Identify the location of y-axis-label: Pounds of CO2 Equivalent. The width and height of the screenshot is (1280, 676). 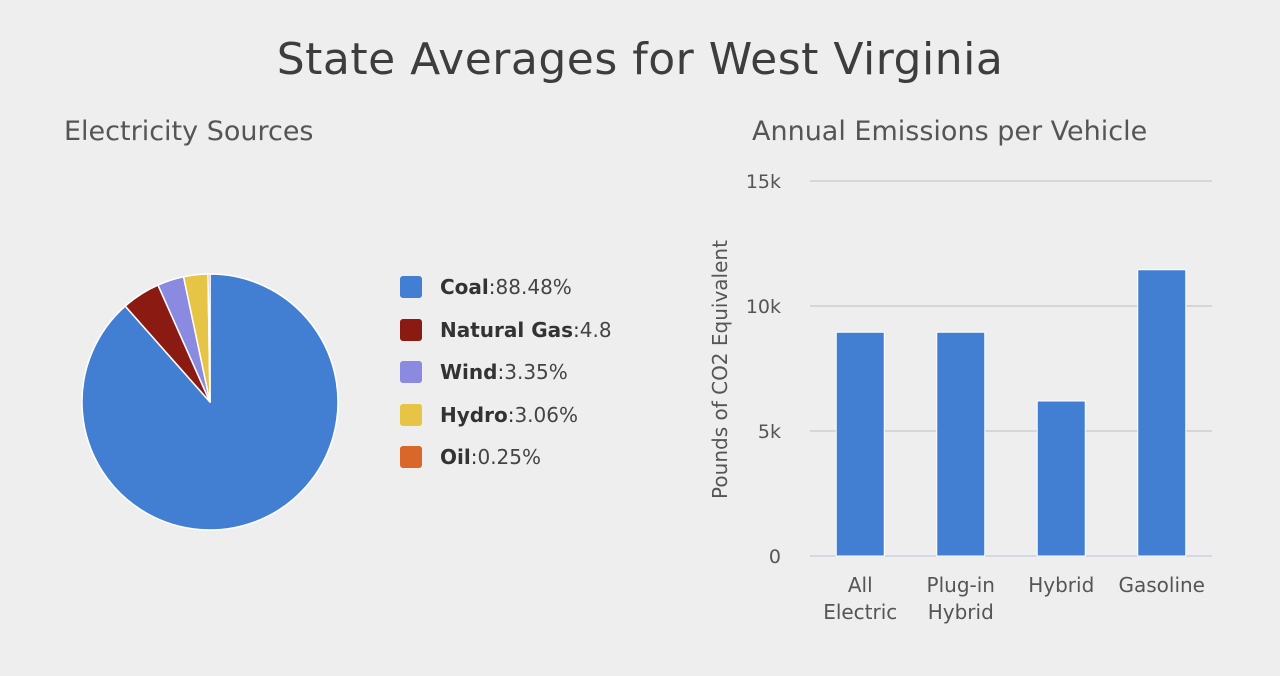
(720, 369).